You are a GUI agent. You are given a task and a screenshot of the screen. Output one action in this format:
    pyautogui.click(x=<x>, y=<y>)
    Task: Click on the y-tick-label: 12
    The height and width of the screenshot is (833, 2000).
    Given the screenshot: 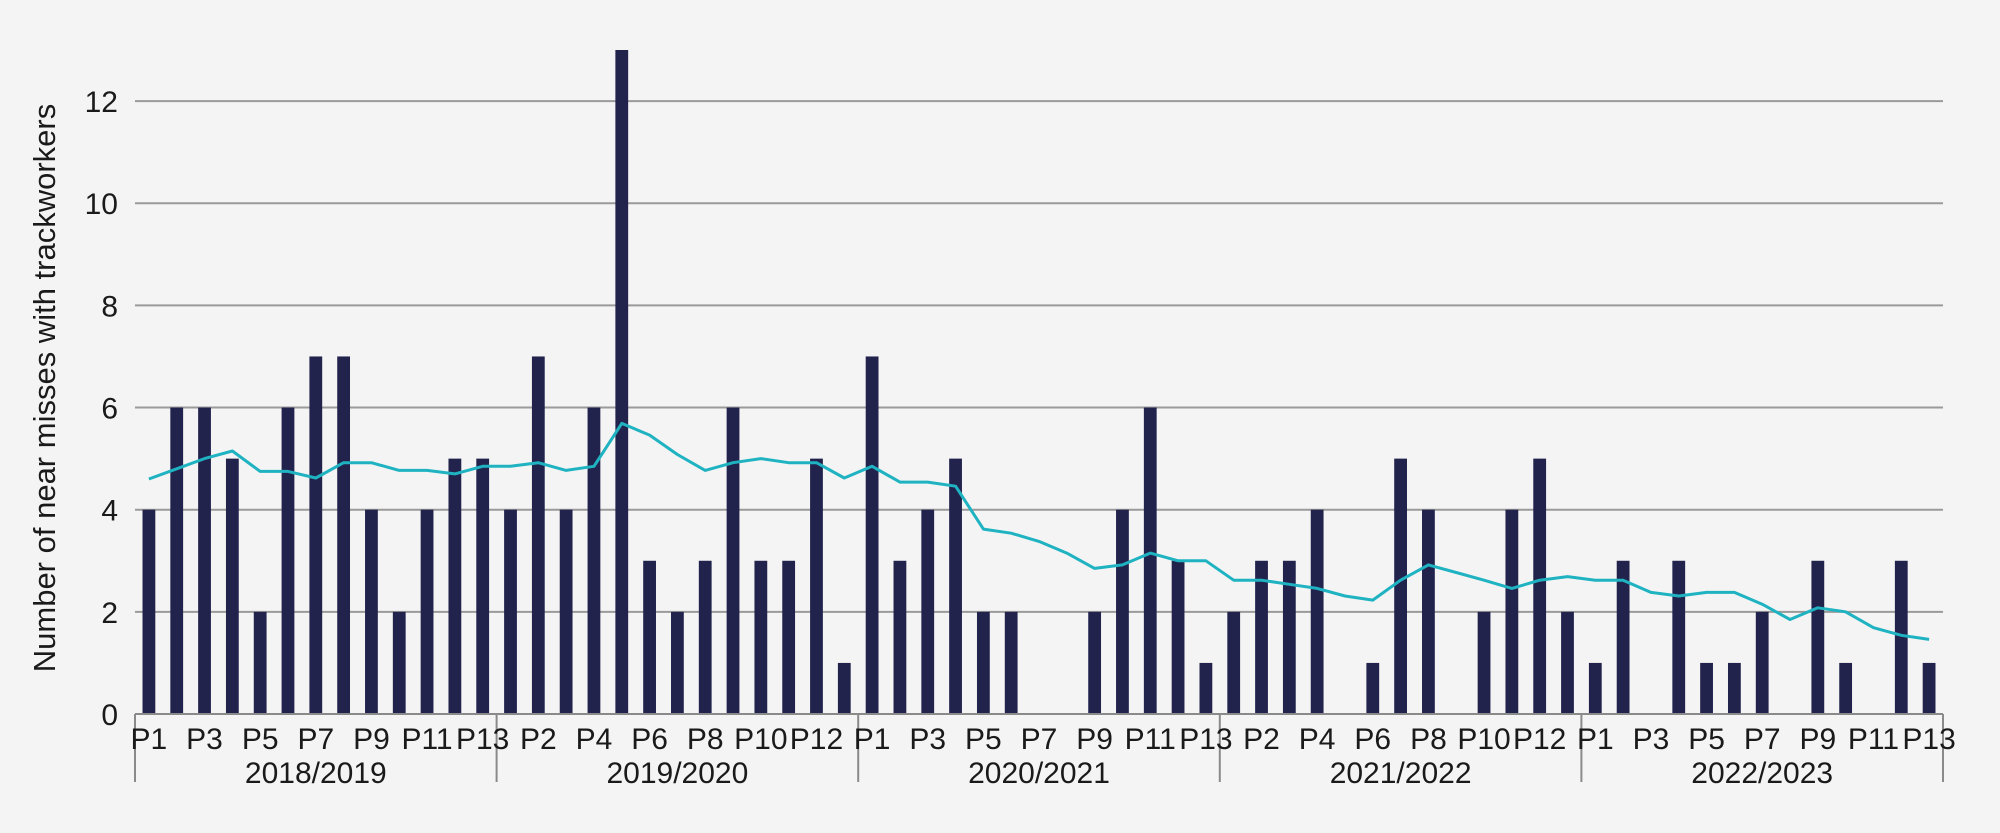 What is the action you would take?
    pyautogui.click(x=101, y=102)
    